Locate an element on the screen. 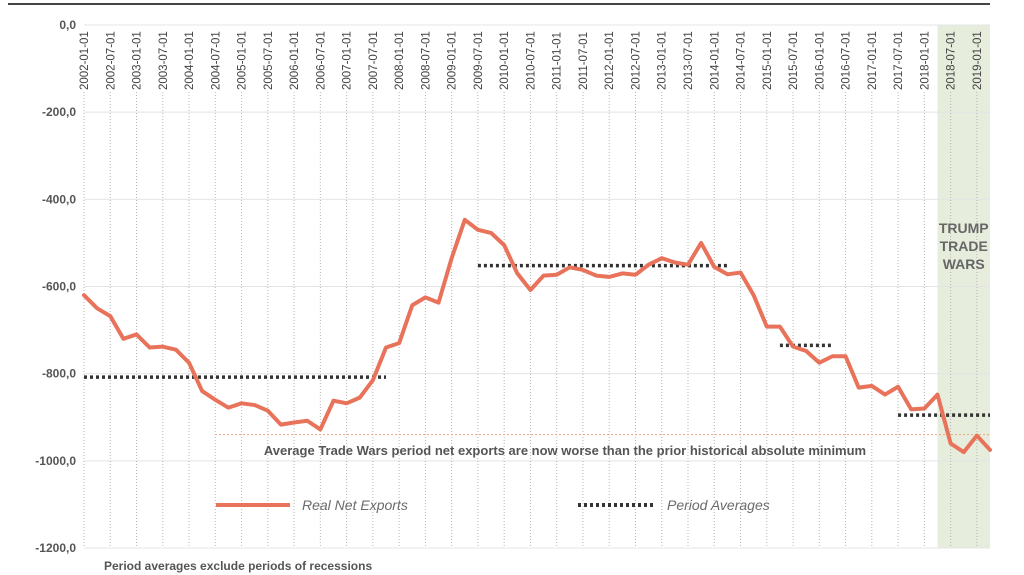 This screenshot has height=575, width=1024. x-tick-label: 2018-07-01 is located at coordinates (952, 60).